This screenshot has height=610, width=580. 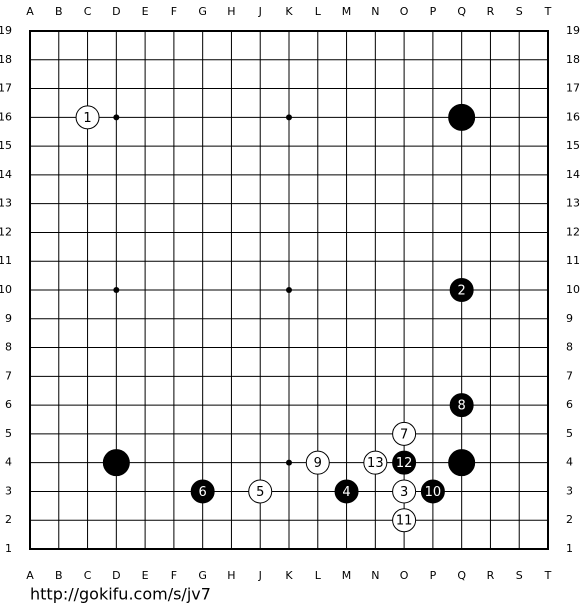 I want to click on row-label: 10, so click(x=573, y=289).